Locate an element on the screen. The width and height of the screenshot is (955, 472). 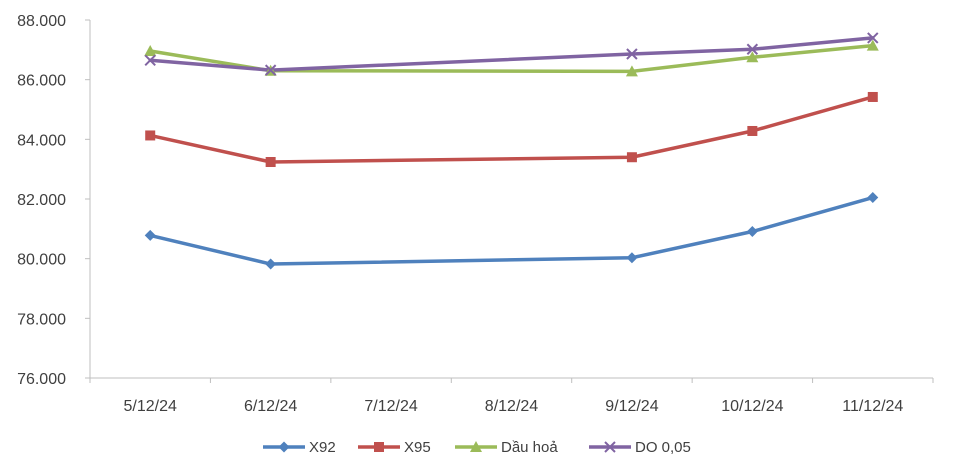
y-tick-label: 80.000 is located at coordinates (41, 260).